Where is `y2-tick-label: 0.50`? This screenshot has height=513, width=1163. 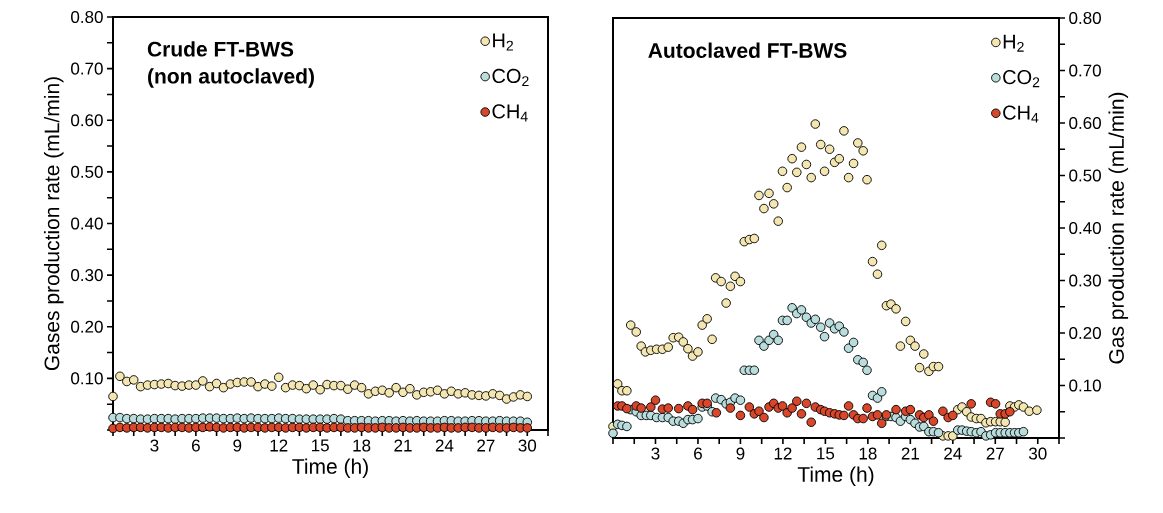
y2-tick-label: 0.50 is located at coordinates (1085, 175).